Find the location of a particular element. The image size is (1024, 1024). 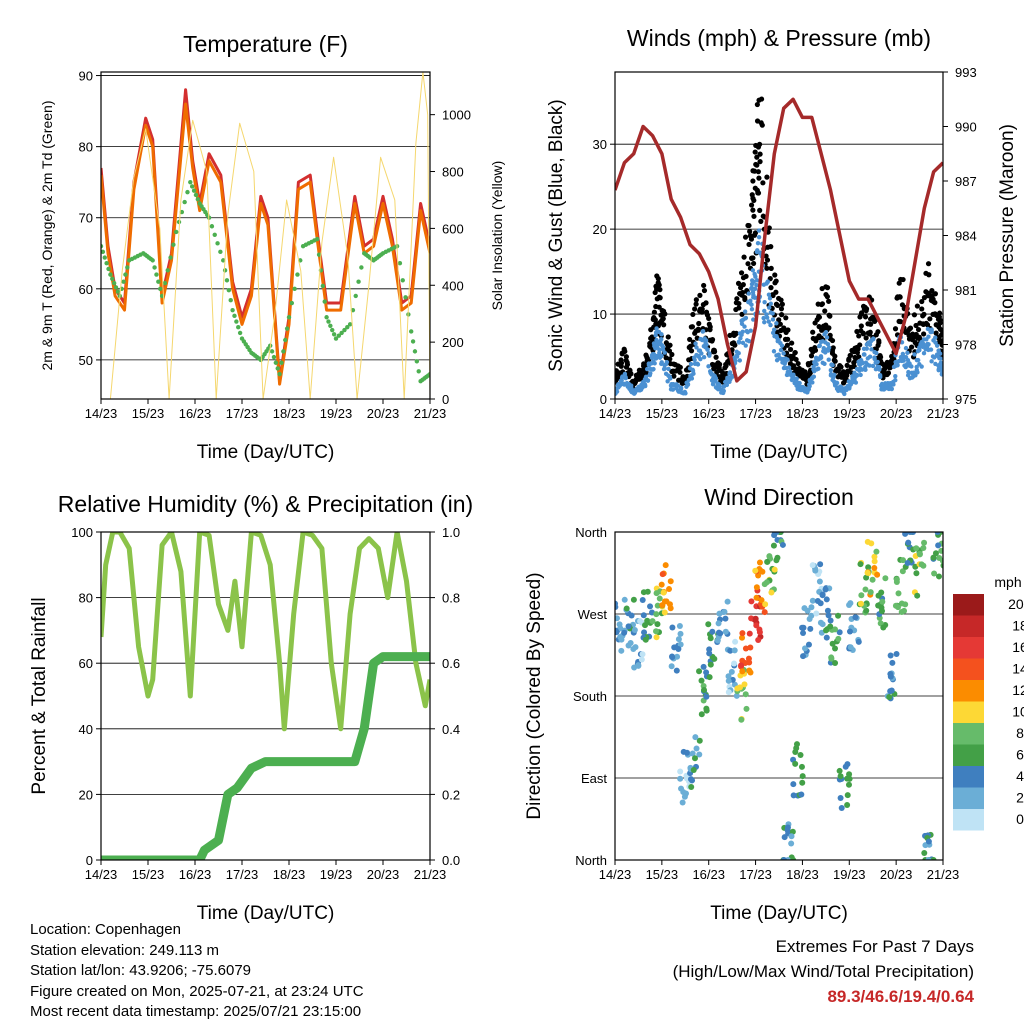

legend-label: 6 is located at coordinates (1020, 755).